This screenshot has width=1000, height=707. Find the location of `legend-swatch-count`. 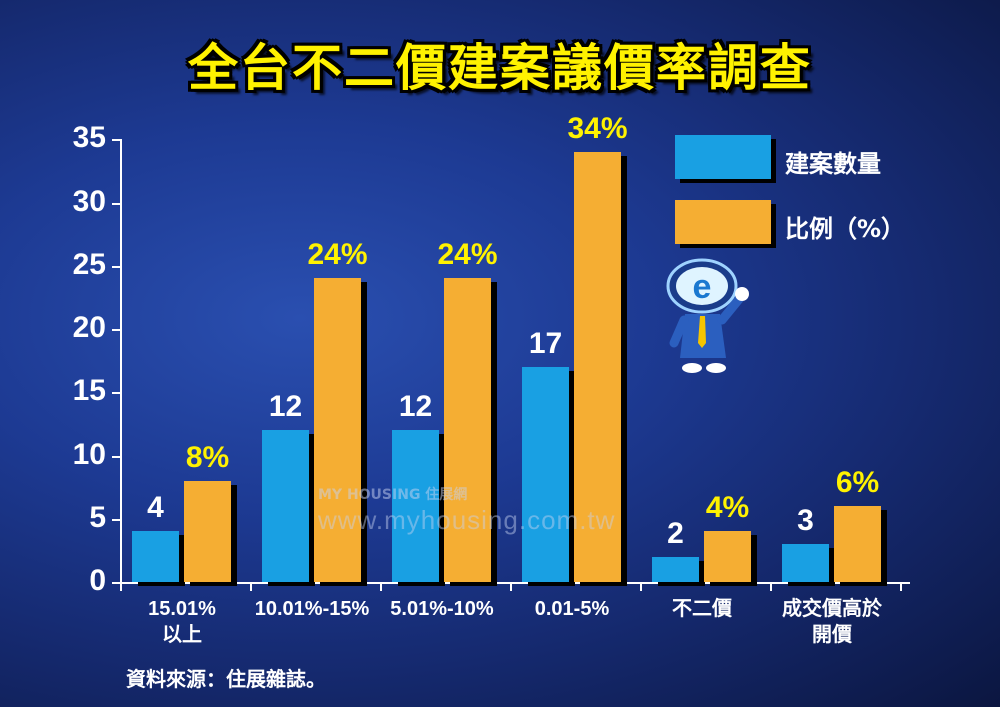

legend-swatch-count is located at coordinates (723, 157).